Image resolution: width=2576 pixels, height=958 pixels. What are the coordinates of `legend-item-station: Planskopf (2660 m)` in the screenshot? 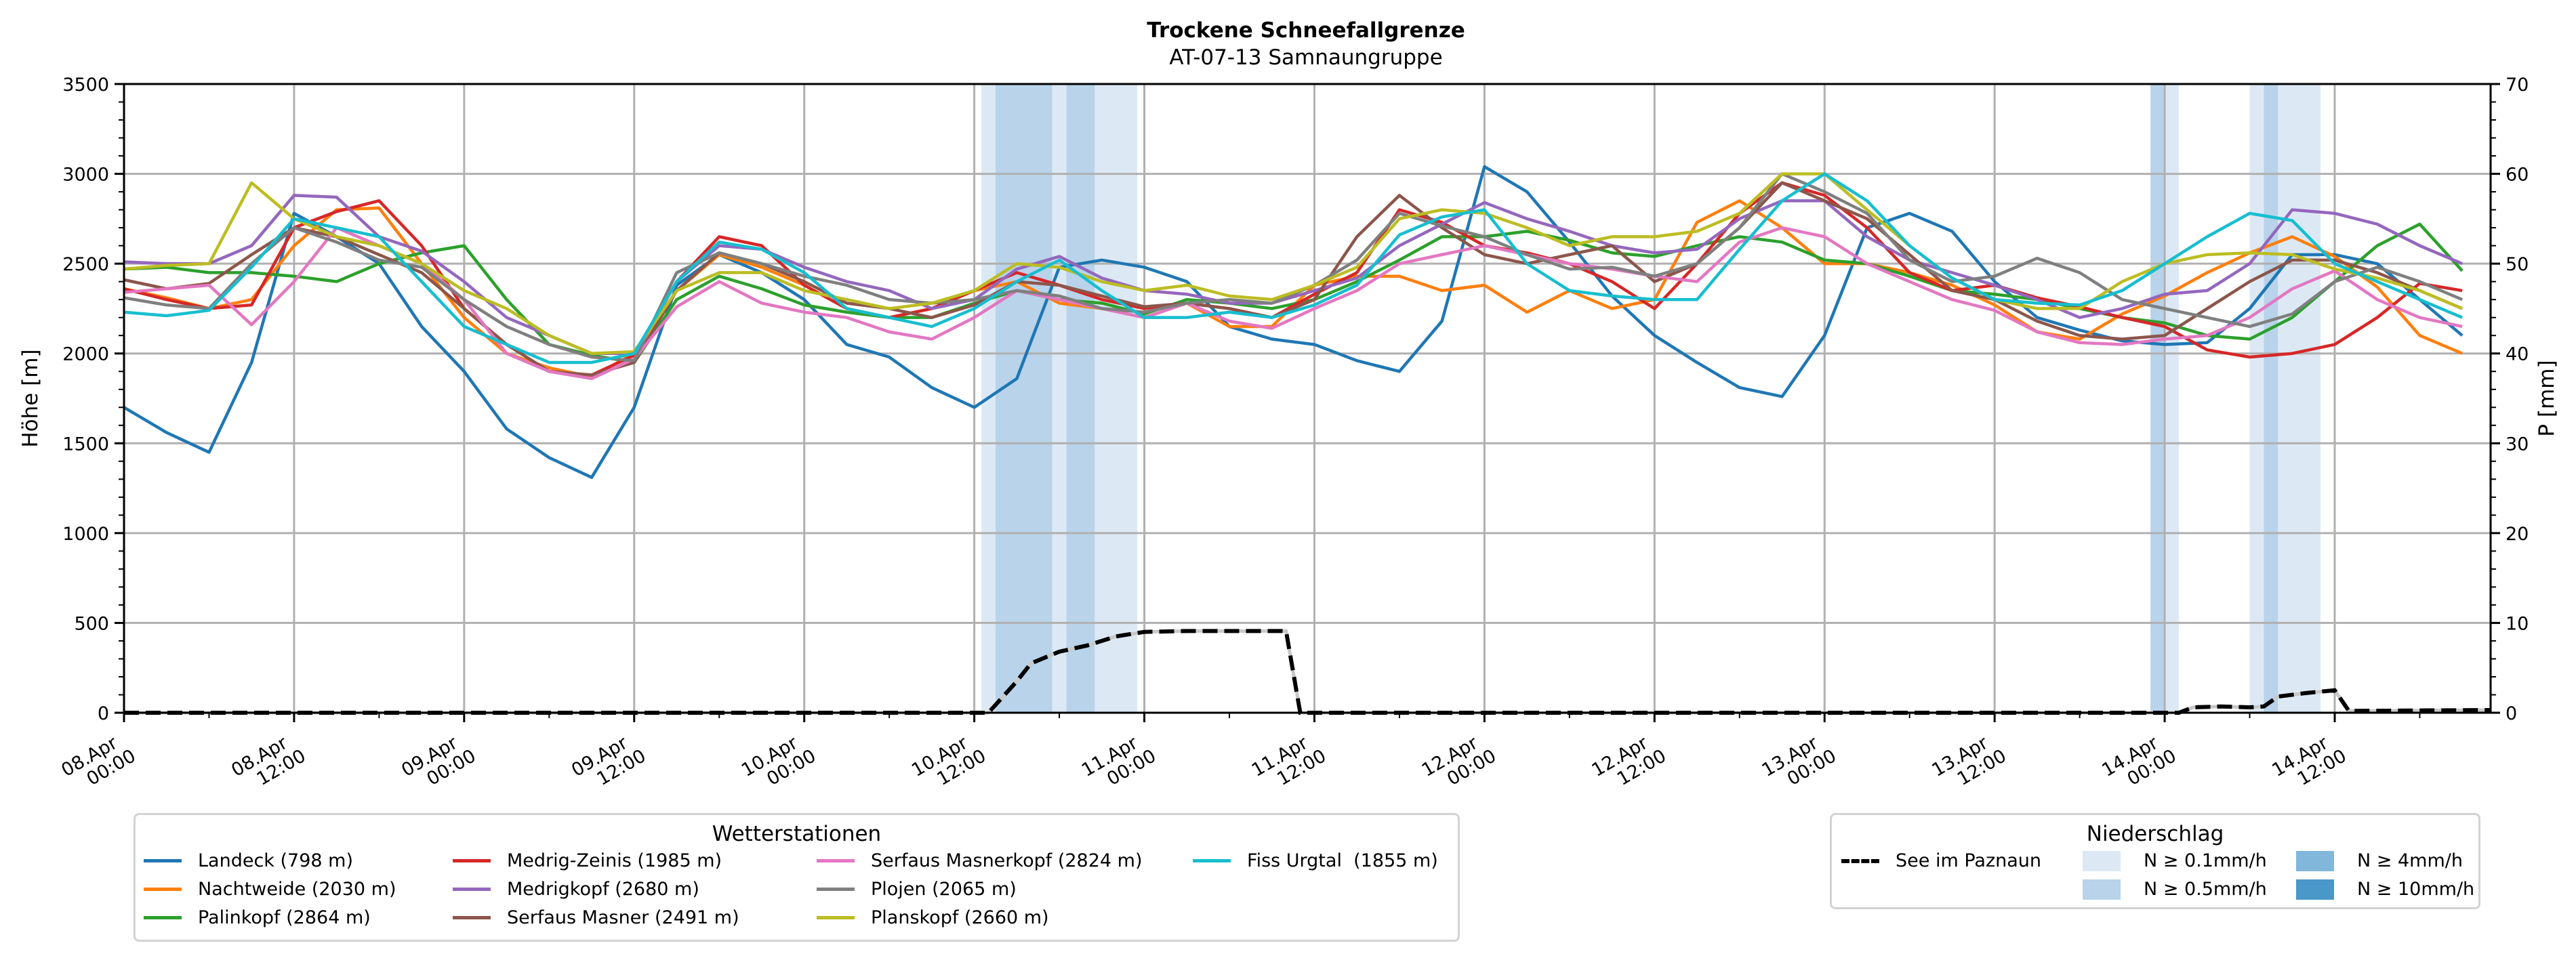 It's located at (933, 917).